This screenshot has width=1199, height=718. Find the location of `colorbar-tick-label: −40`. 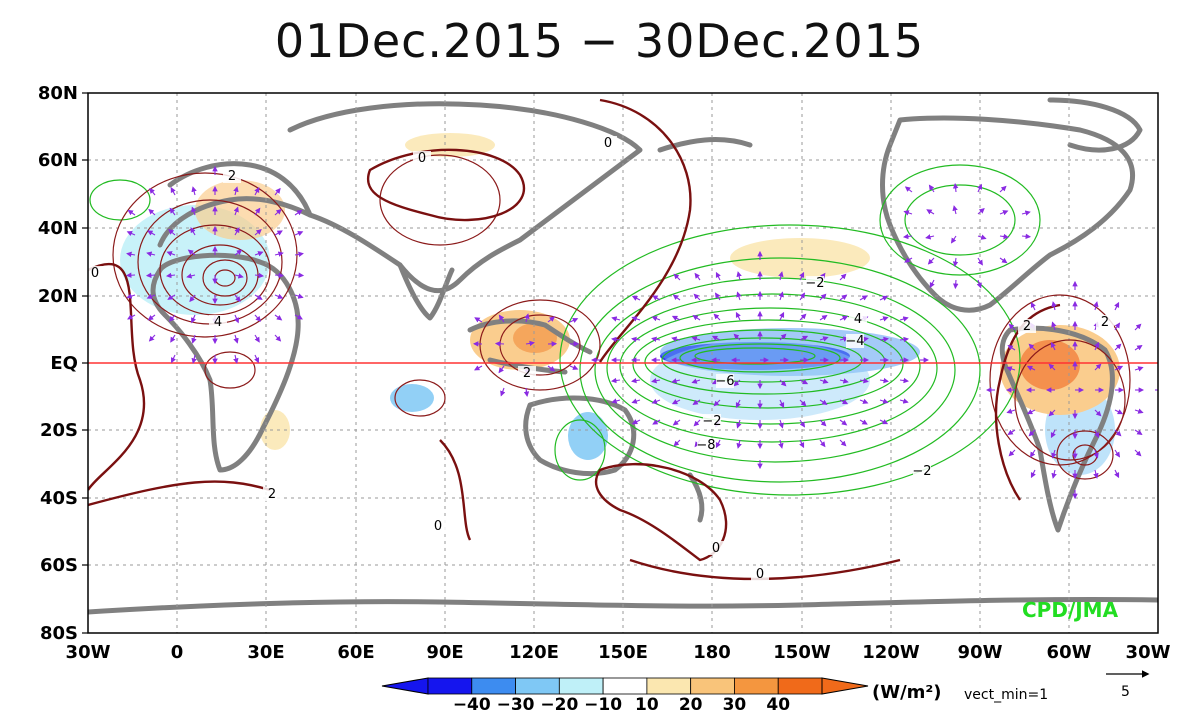

colorbar-tick-label: −40 is located at coordinates (472, 705).